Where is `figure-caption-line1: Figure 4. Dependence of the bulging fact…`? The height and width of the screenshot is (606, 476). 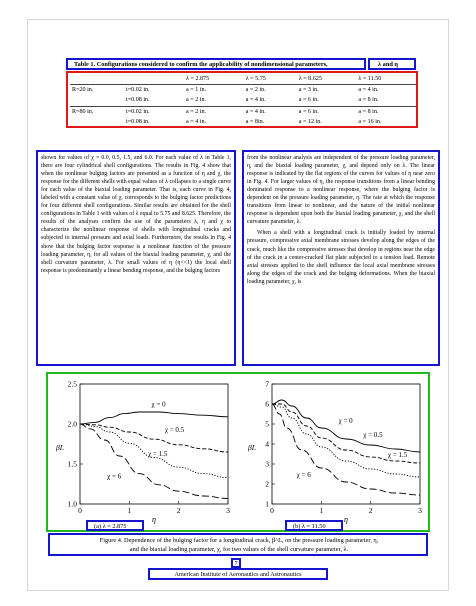
figure-caption-line1: Figure 4. Dependence of the bulging fact… is located at coordinates (239, 541).